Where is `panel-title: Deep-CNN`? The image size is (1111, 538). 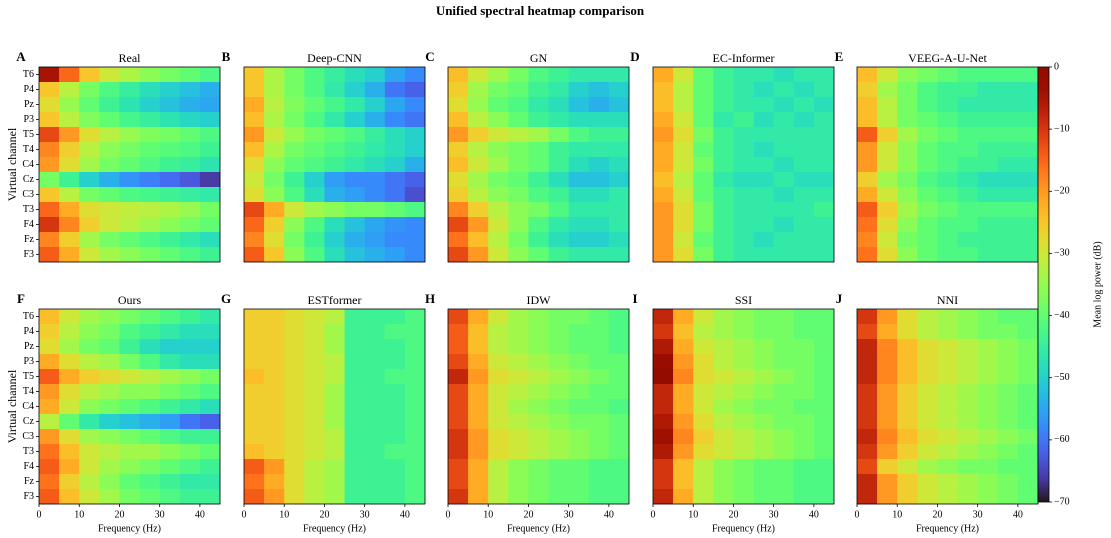
panel-title: Deep-CNN is located at coordinates (334, 58).